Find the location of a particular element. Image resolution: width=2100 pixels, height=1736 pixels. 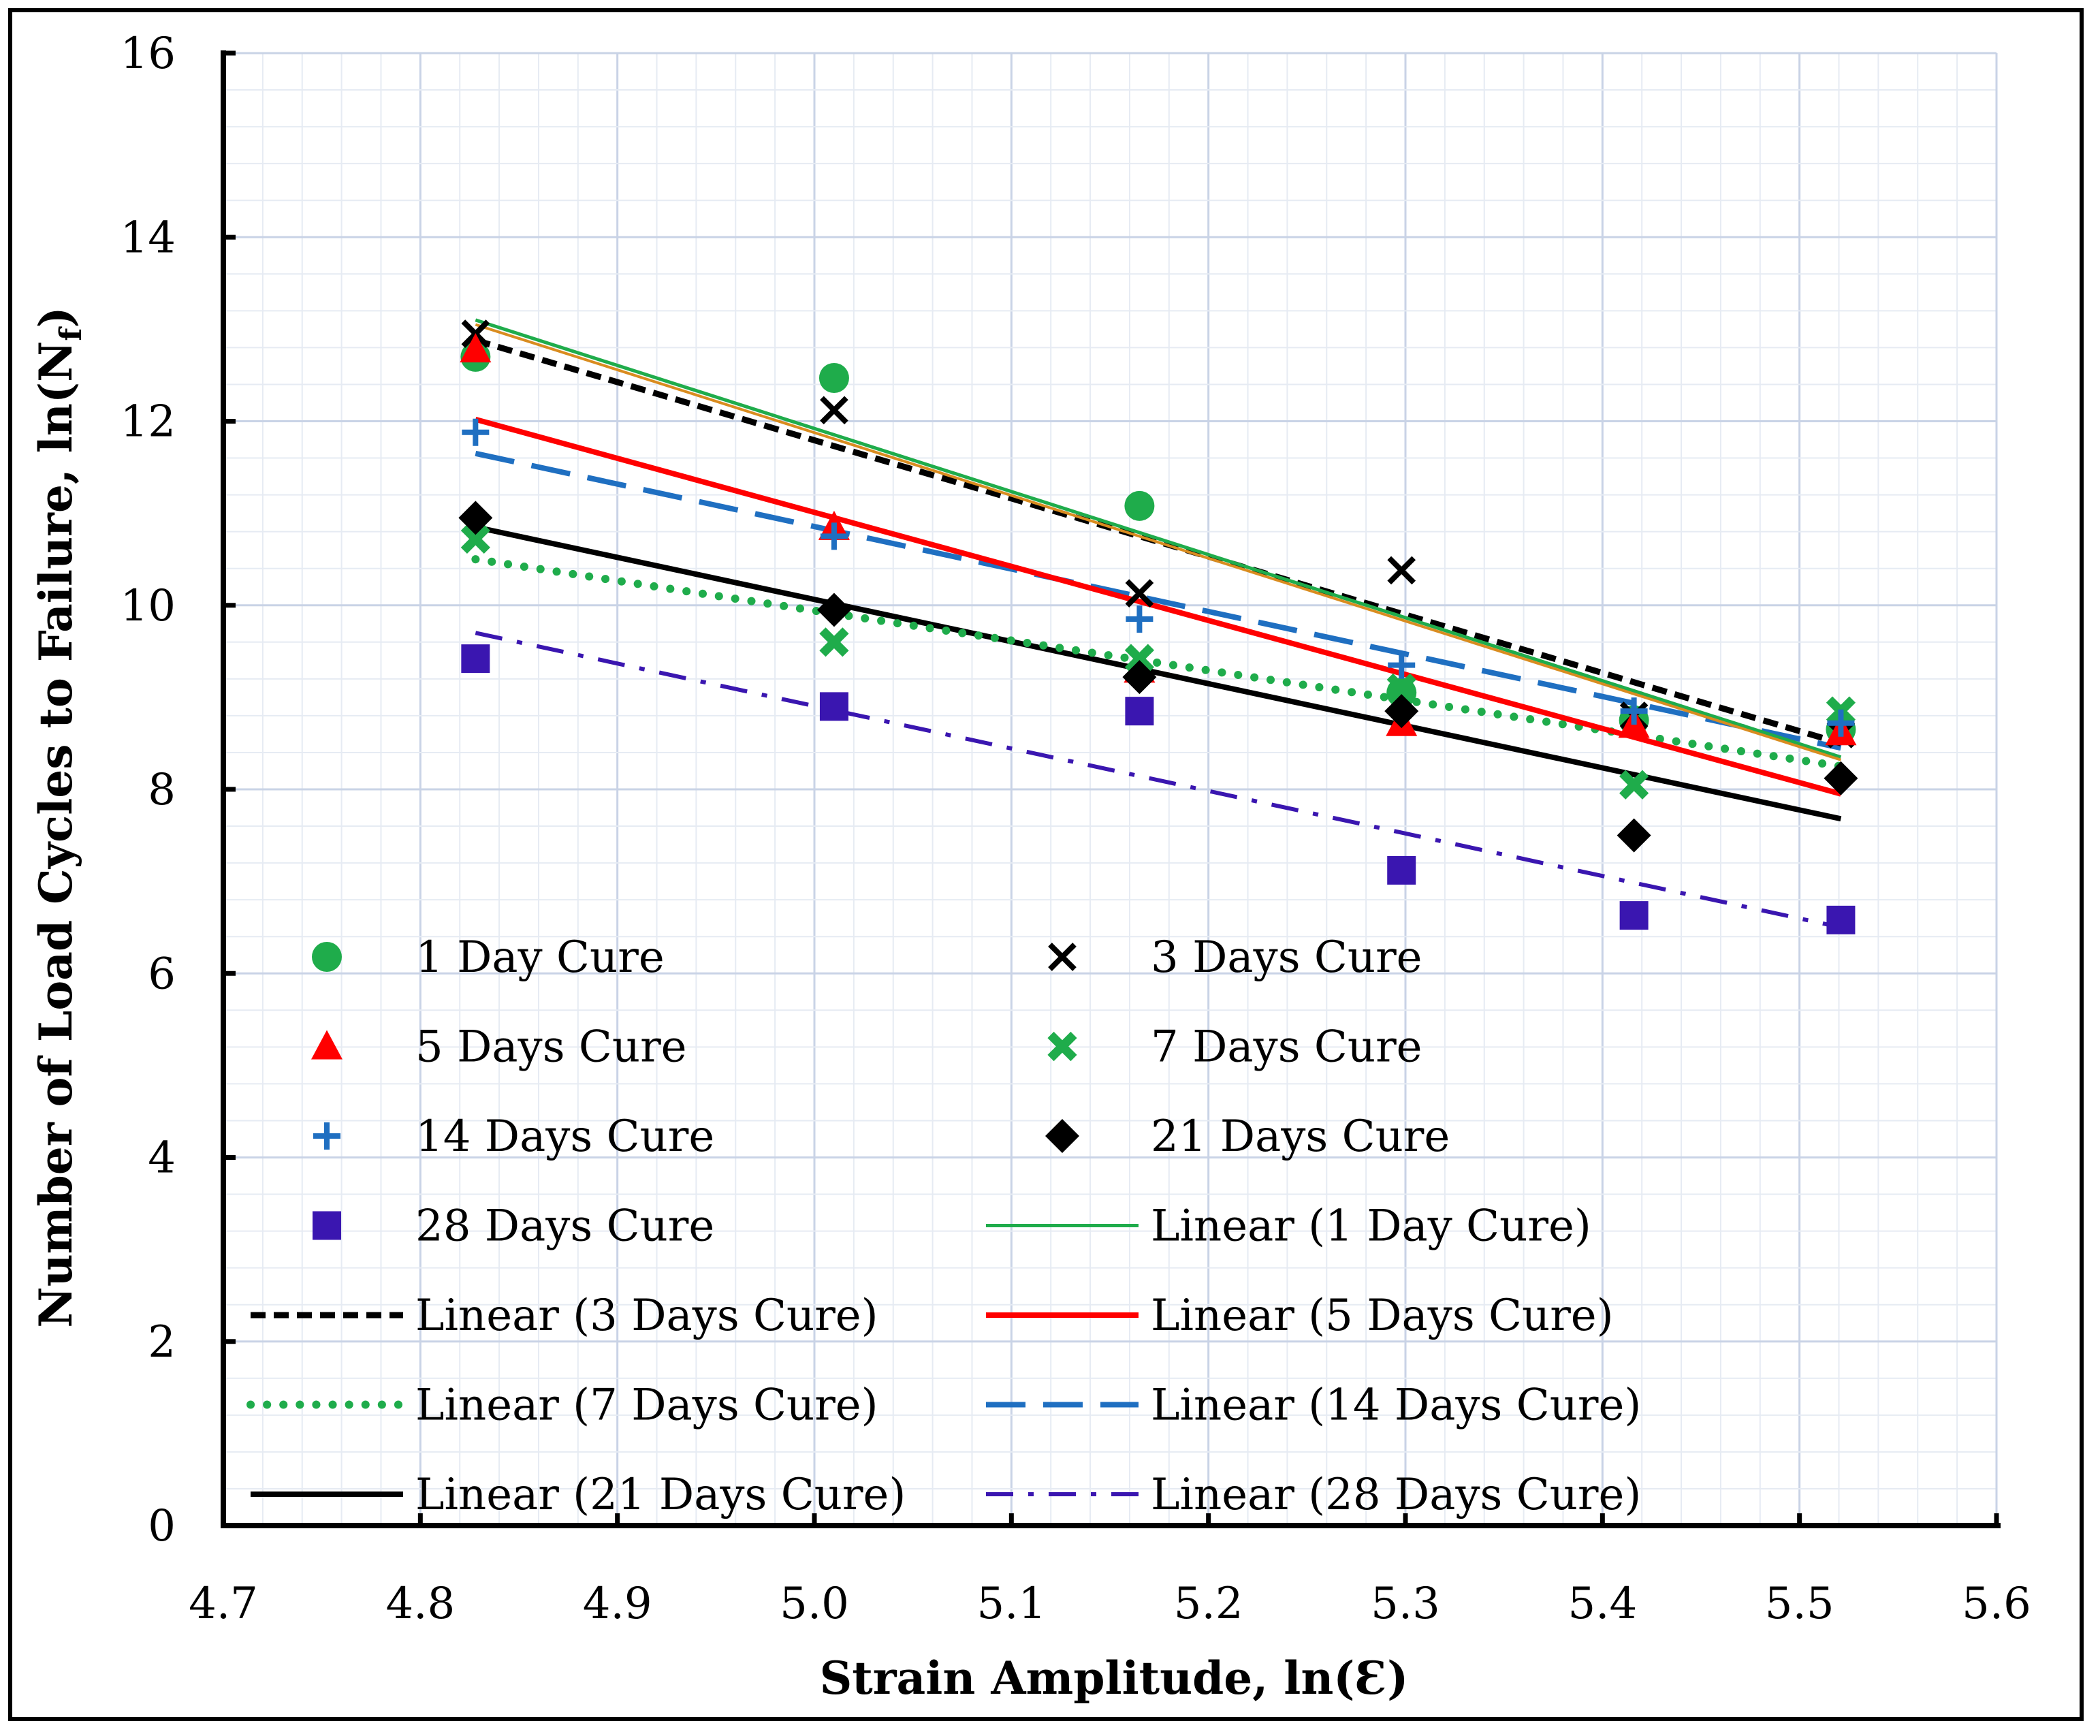

x-tick-label: 4.9 is located at coordinates (617, 1604).